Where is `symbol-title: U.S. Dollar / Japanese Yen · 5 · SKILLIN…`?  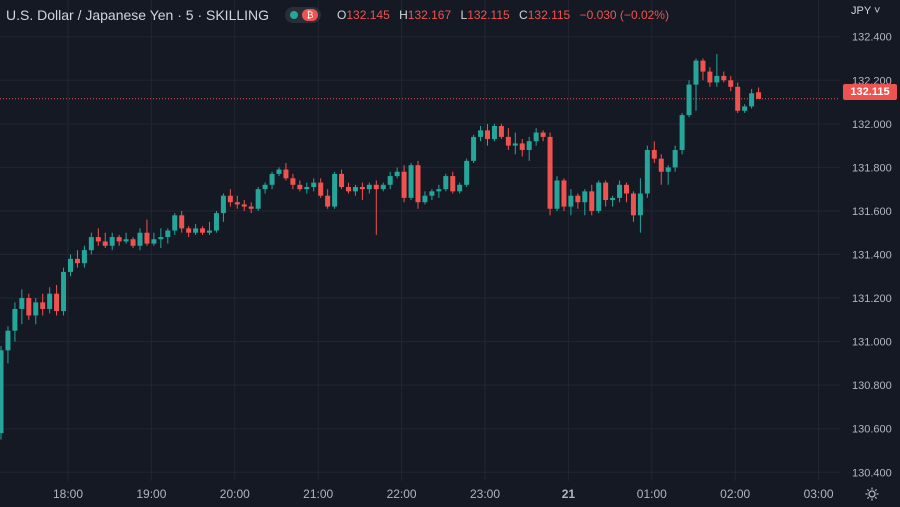 symbol-title: U.S. Dollar / Japanese Yen · 5 · SKILLIN… is located at coordinates (138, 15).